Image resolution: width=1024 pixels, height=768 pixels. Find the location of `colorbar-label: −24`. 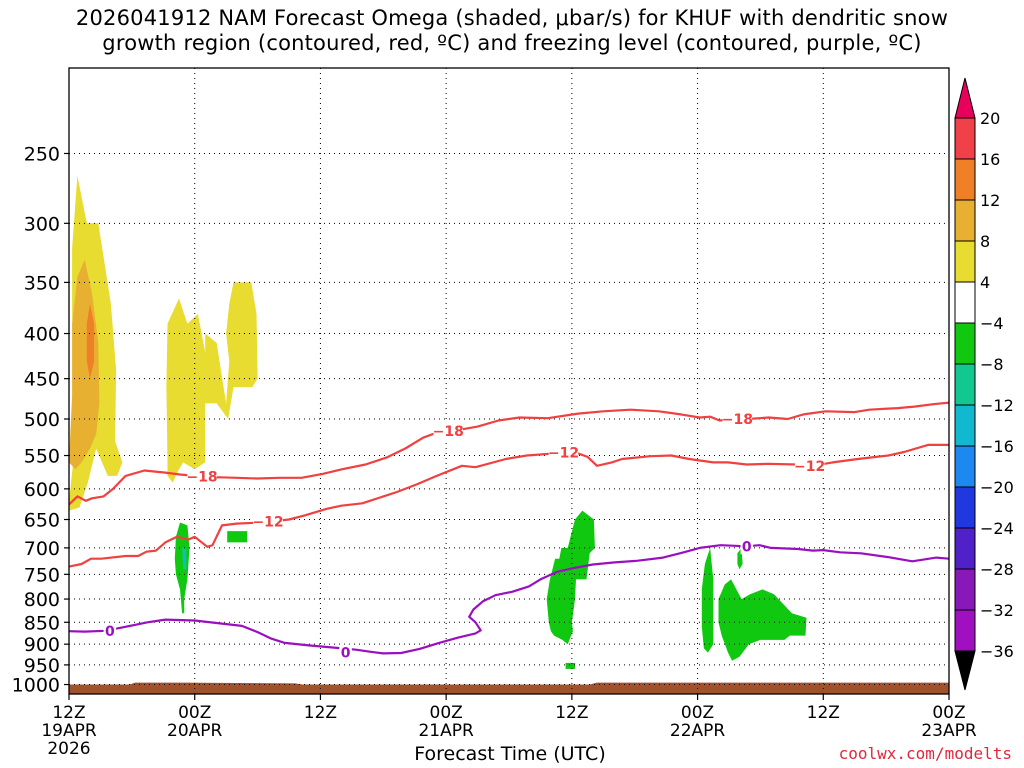

colorbar-label: −24 is located at coordinates (997, 528).